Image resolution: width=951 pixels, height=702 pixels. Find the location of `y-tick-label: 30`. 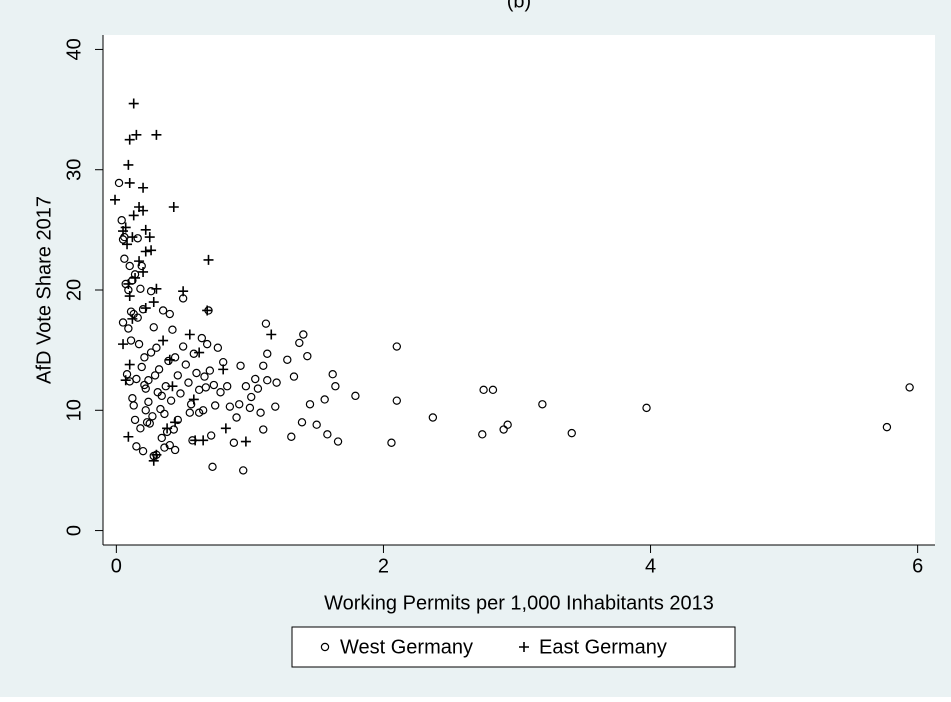

y-tick-label: 30 is located at coordinates (74, 170).